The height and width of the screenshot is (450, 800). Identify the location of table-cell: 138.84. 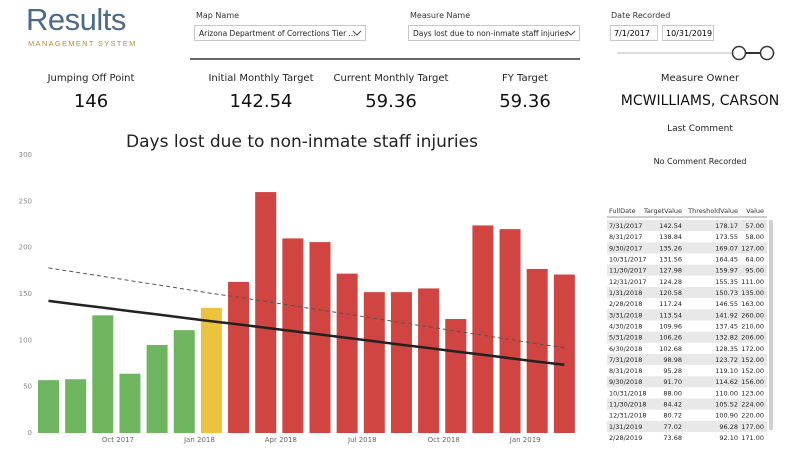
(670, 237).